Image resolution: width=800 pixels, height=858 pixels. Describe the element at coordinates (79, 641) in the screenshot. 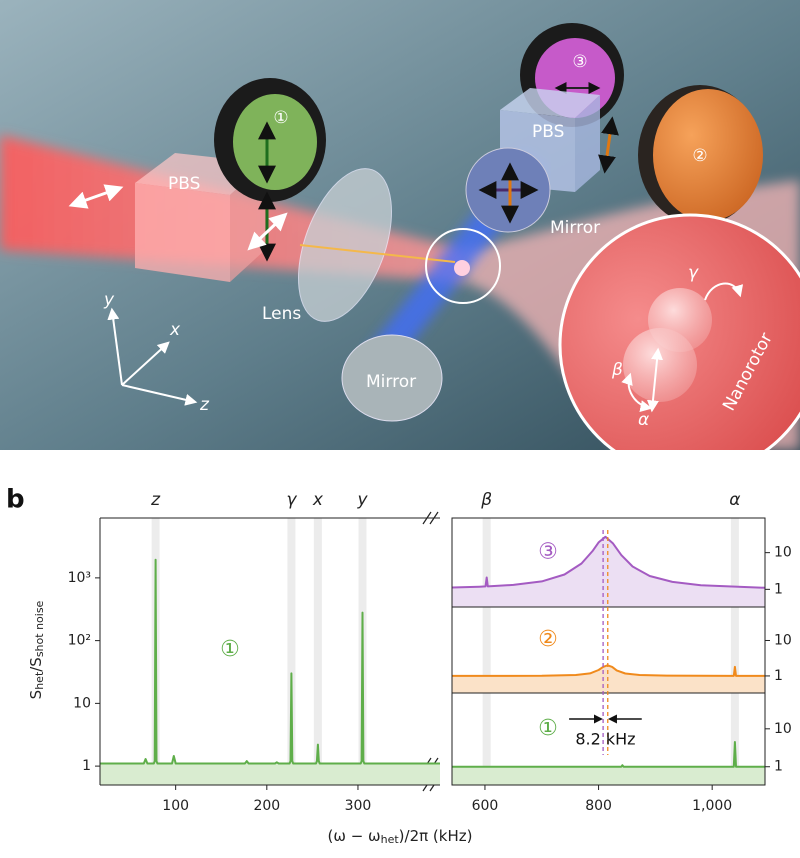

I see `y-tick-label: 10²` at that location.